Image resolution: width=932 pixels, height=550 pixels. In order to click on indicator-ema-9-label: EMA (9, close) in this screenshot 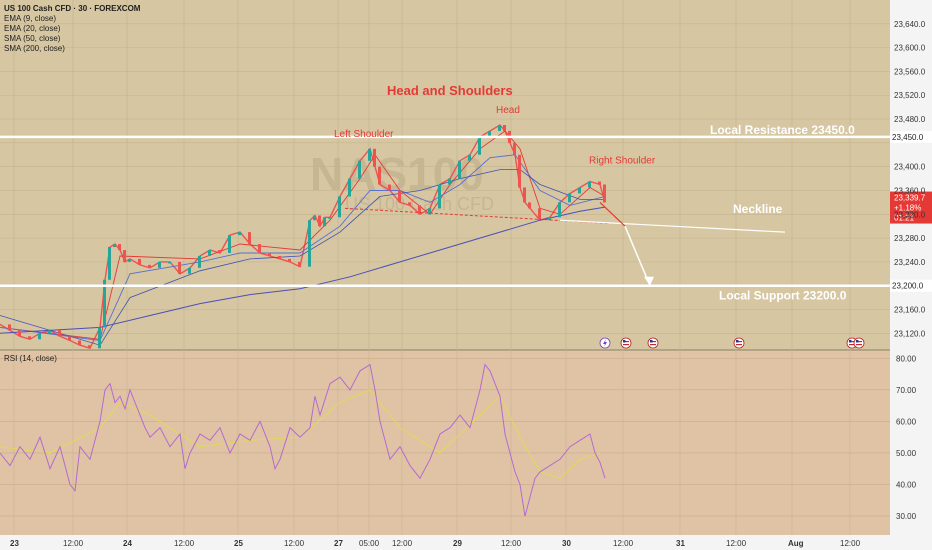, I will do `click(30, 18)`.